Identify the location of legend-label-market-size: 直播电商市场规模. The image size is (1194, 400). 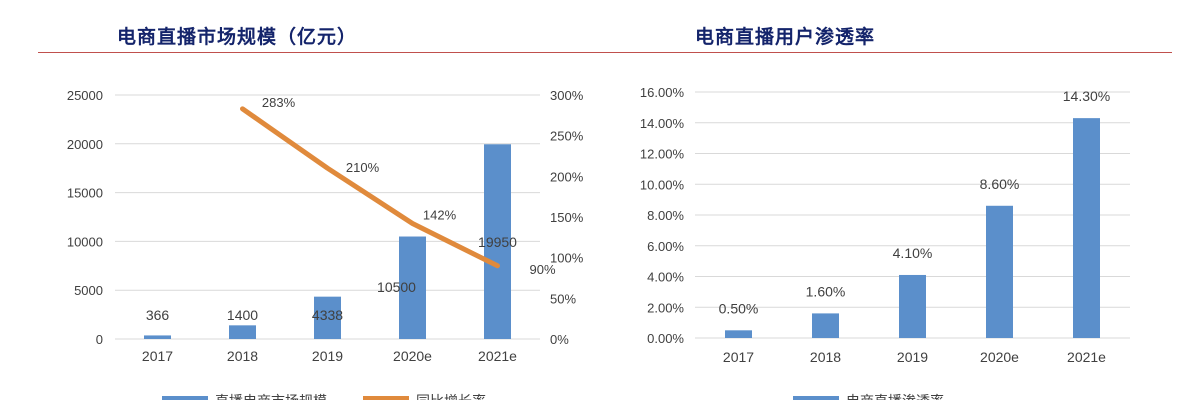
(271, 396).